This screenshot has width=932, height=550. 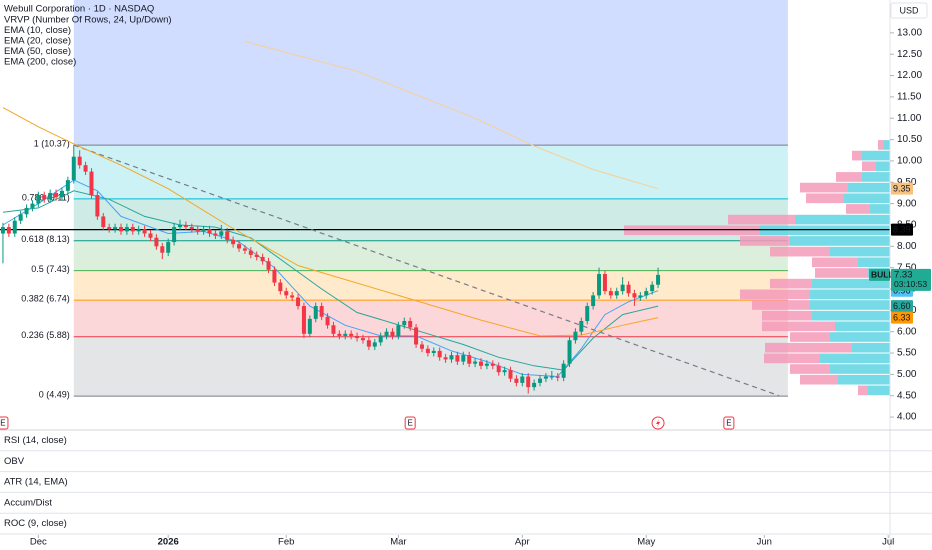 I want to click on legend-entry: EMA (20, close), so click(x=37, y=41).